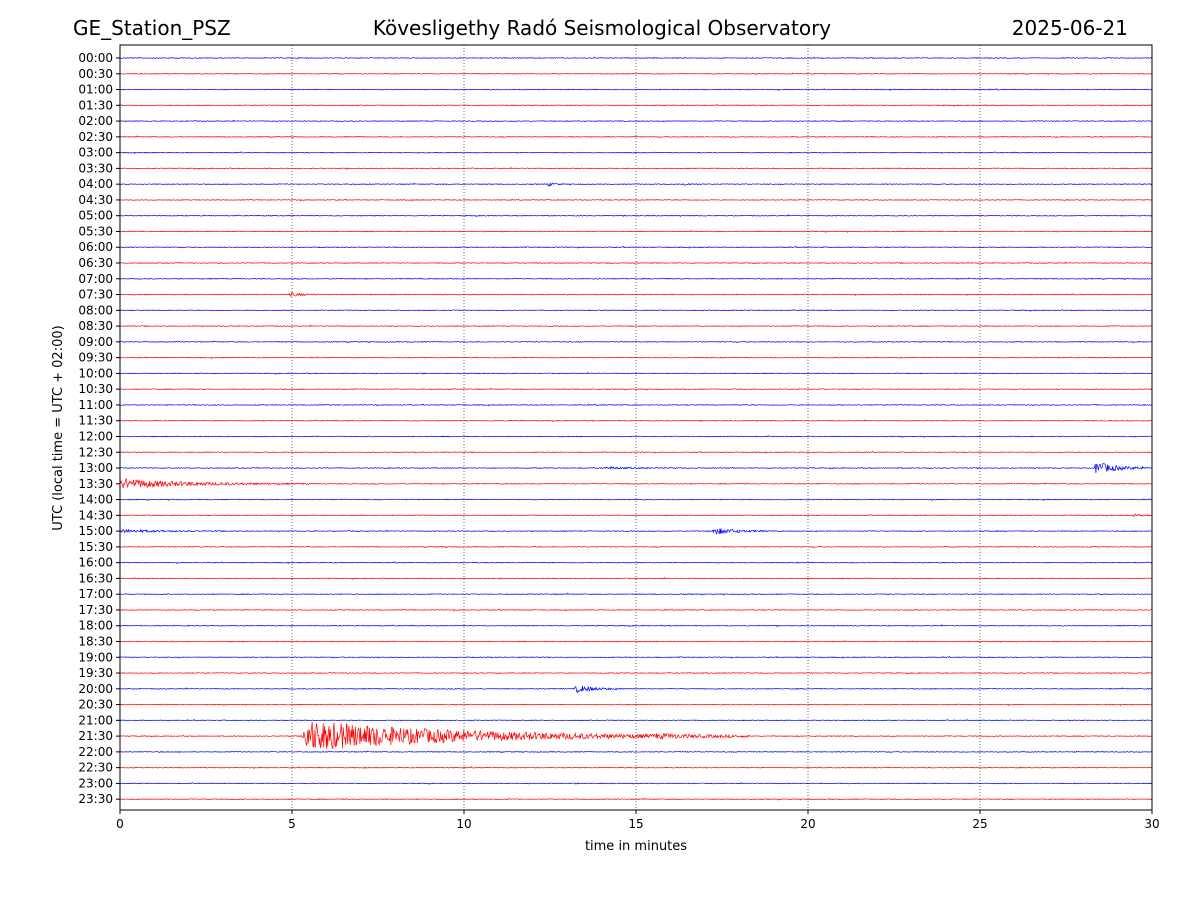  I want to click on y-tick-label: 10:00, so click(95, 373).